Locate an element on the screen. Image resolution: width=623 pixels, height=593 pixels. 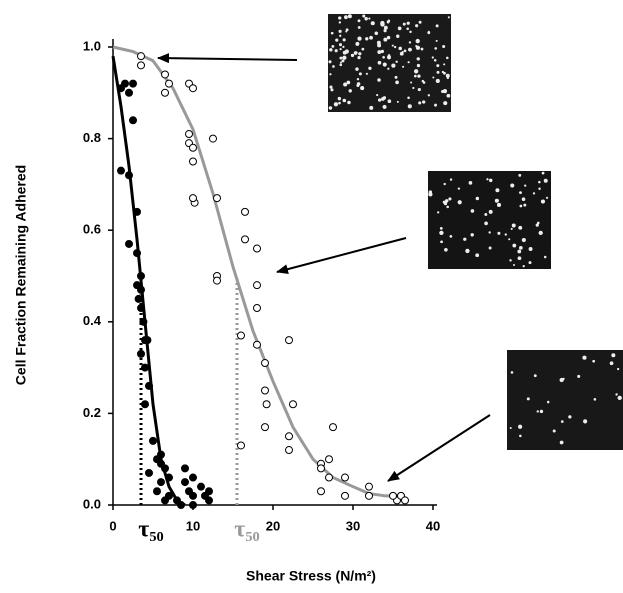
x-axis-label: Shear Stress (N/m²) is located at coordinates (311, 576).